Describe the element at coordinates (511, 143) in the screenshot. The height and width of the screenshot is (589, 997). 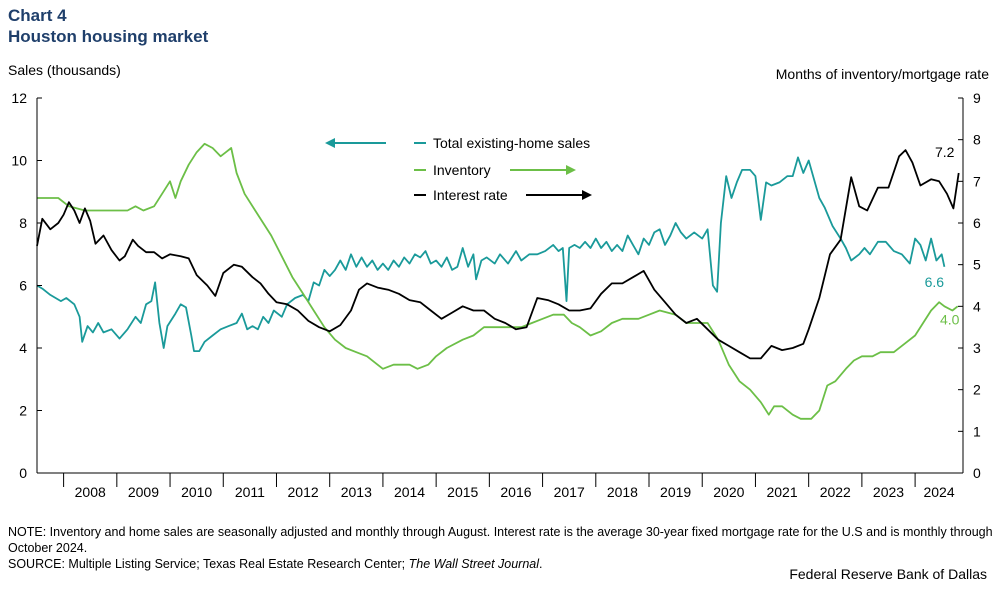
I see `legend-label: Total existing-home sales` at that location.